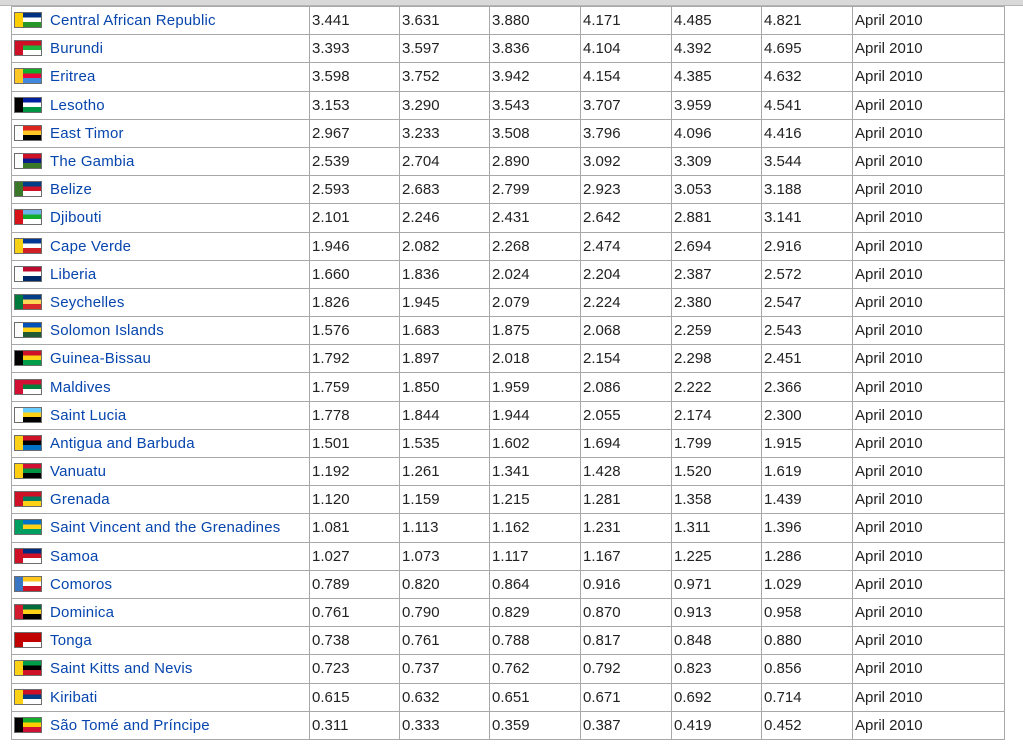 This screenshot has height=747, width=1023. I want to click on value-cell: 2.366, so click(807, 387).